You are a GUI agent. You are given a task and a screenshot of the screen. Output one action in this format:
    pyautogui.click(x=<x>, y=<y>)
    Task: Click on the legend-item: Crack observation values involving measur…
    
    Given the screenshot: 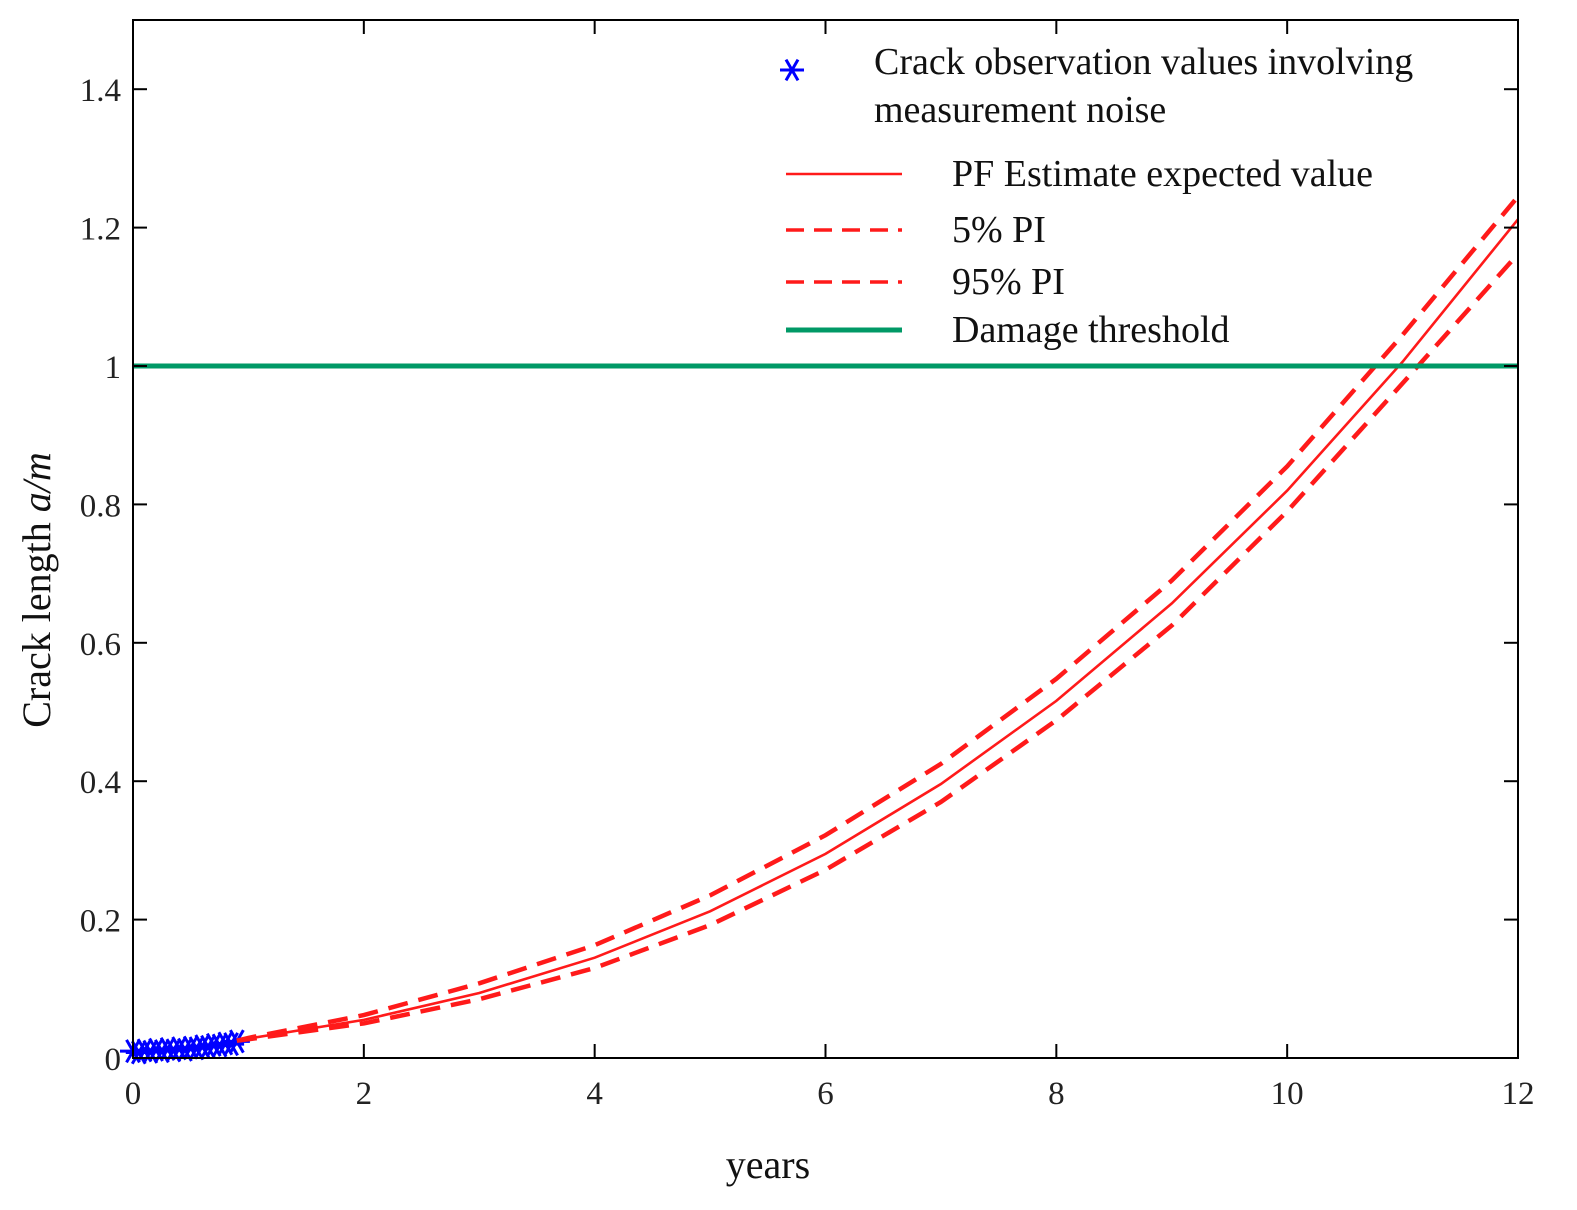 What is the action you would take?
    pyautogui.click(x=1096, y=86)
    